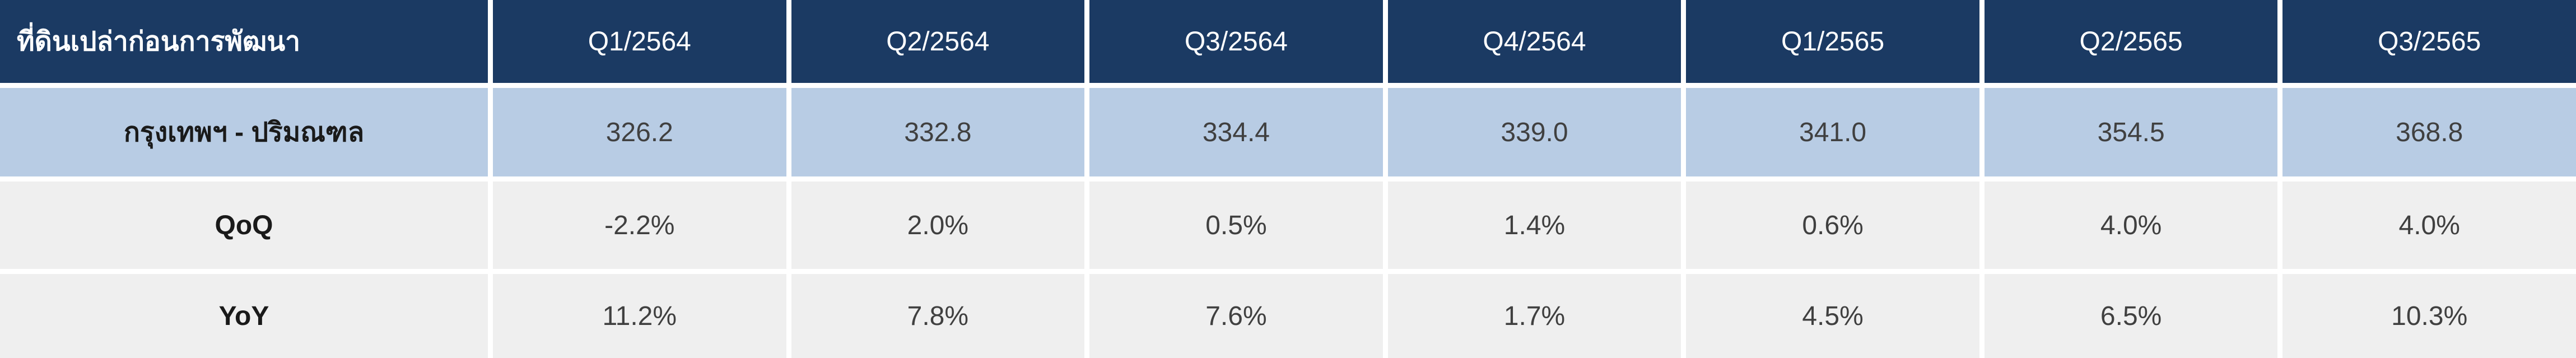 The image size is (2576, 358). Describe the element at coordinates (244, 226) in the screenshot. I see `row-label: QoQ` at that location.